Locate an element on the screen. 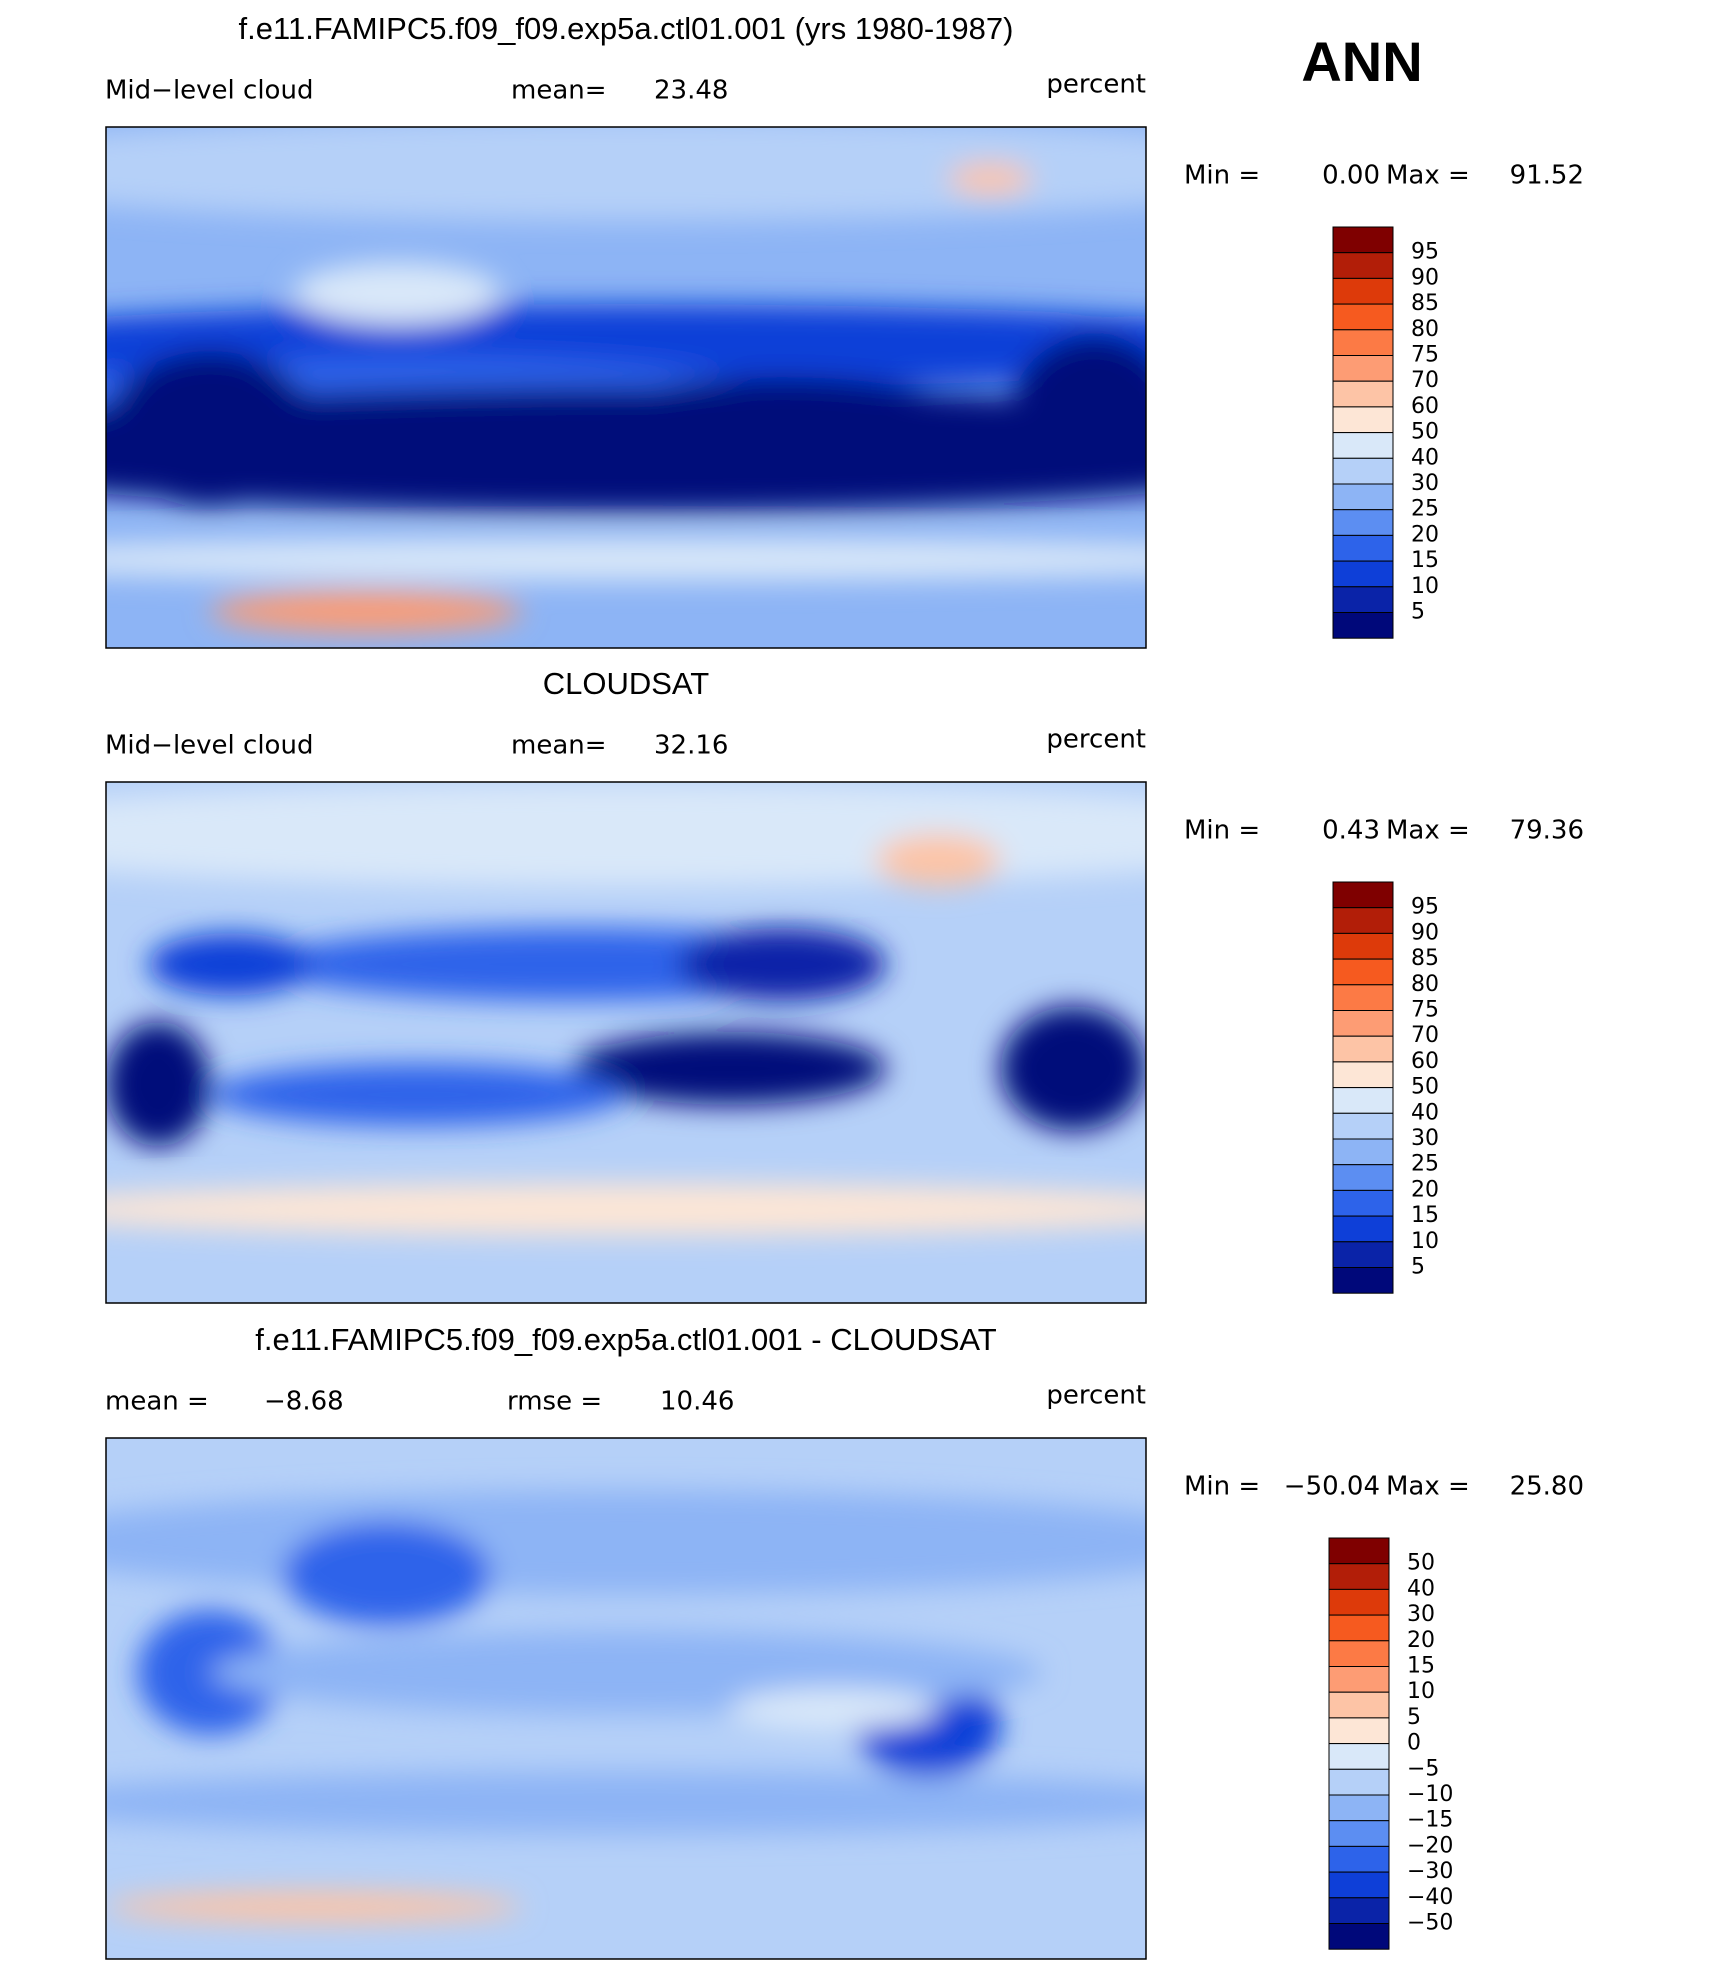 The height and width of the screenshot is (1963, 1710). season-label: ANN is located at coordinates (1361, 61).